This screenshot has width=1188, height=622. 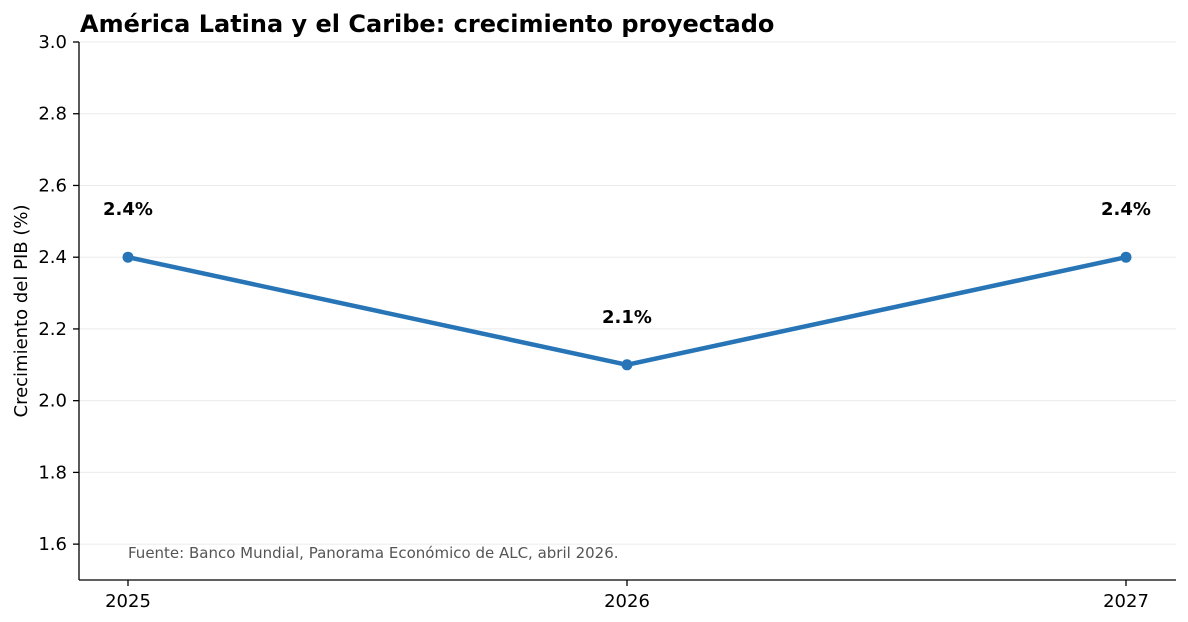 What do you see at coordinates (1126, 601) in the screenshot?
I see `x-tick-label: 2027` at bounding box center [1126, 601].